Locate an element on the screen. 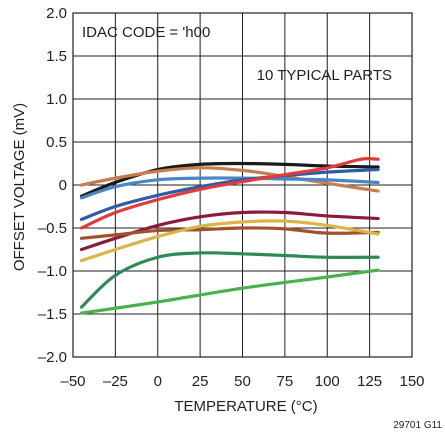  figure-id: 29701 G11 is located at coordinates (417, 425).